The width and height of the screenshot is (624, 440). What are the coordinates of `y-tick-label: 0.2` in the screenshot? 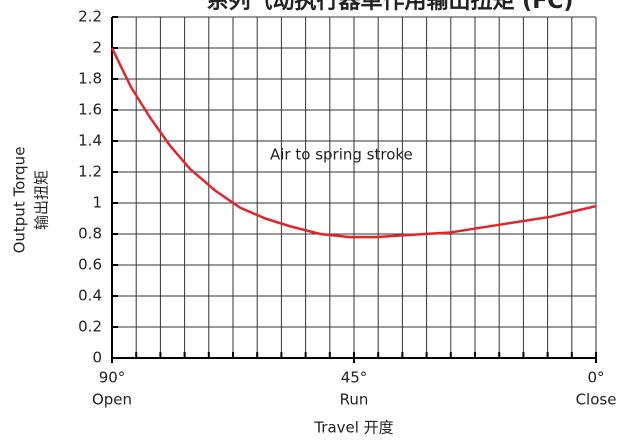 It's located at (90, 327).